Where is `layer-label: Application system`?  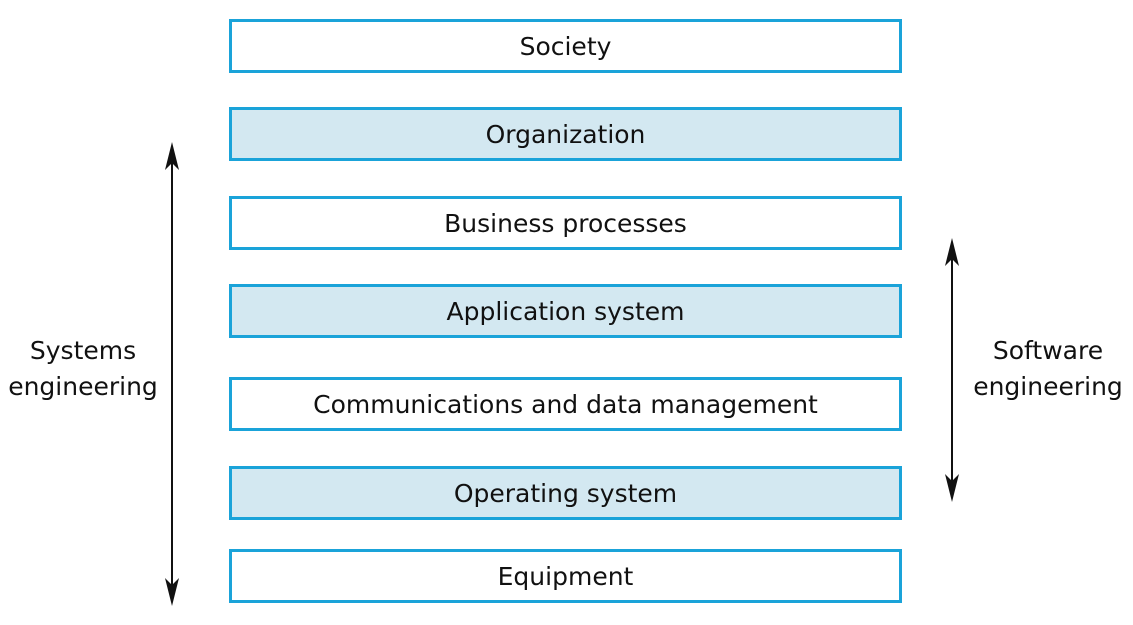
layer-label: Application system is located at coordinates (565, 311).